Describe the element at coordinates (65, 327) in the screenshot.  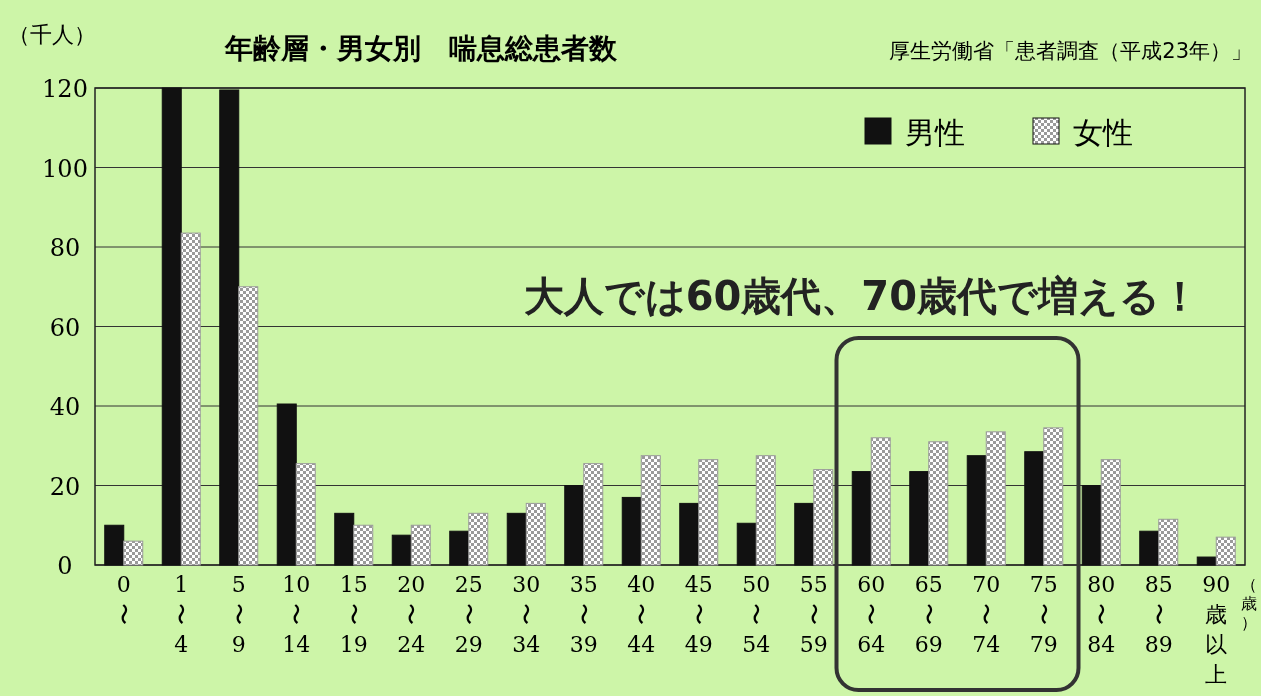
I see `y-tick-label: 60` at that location.